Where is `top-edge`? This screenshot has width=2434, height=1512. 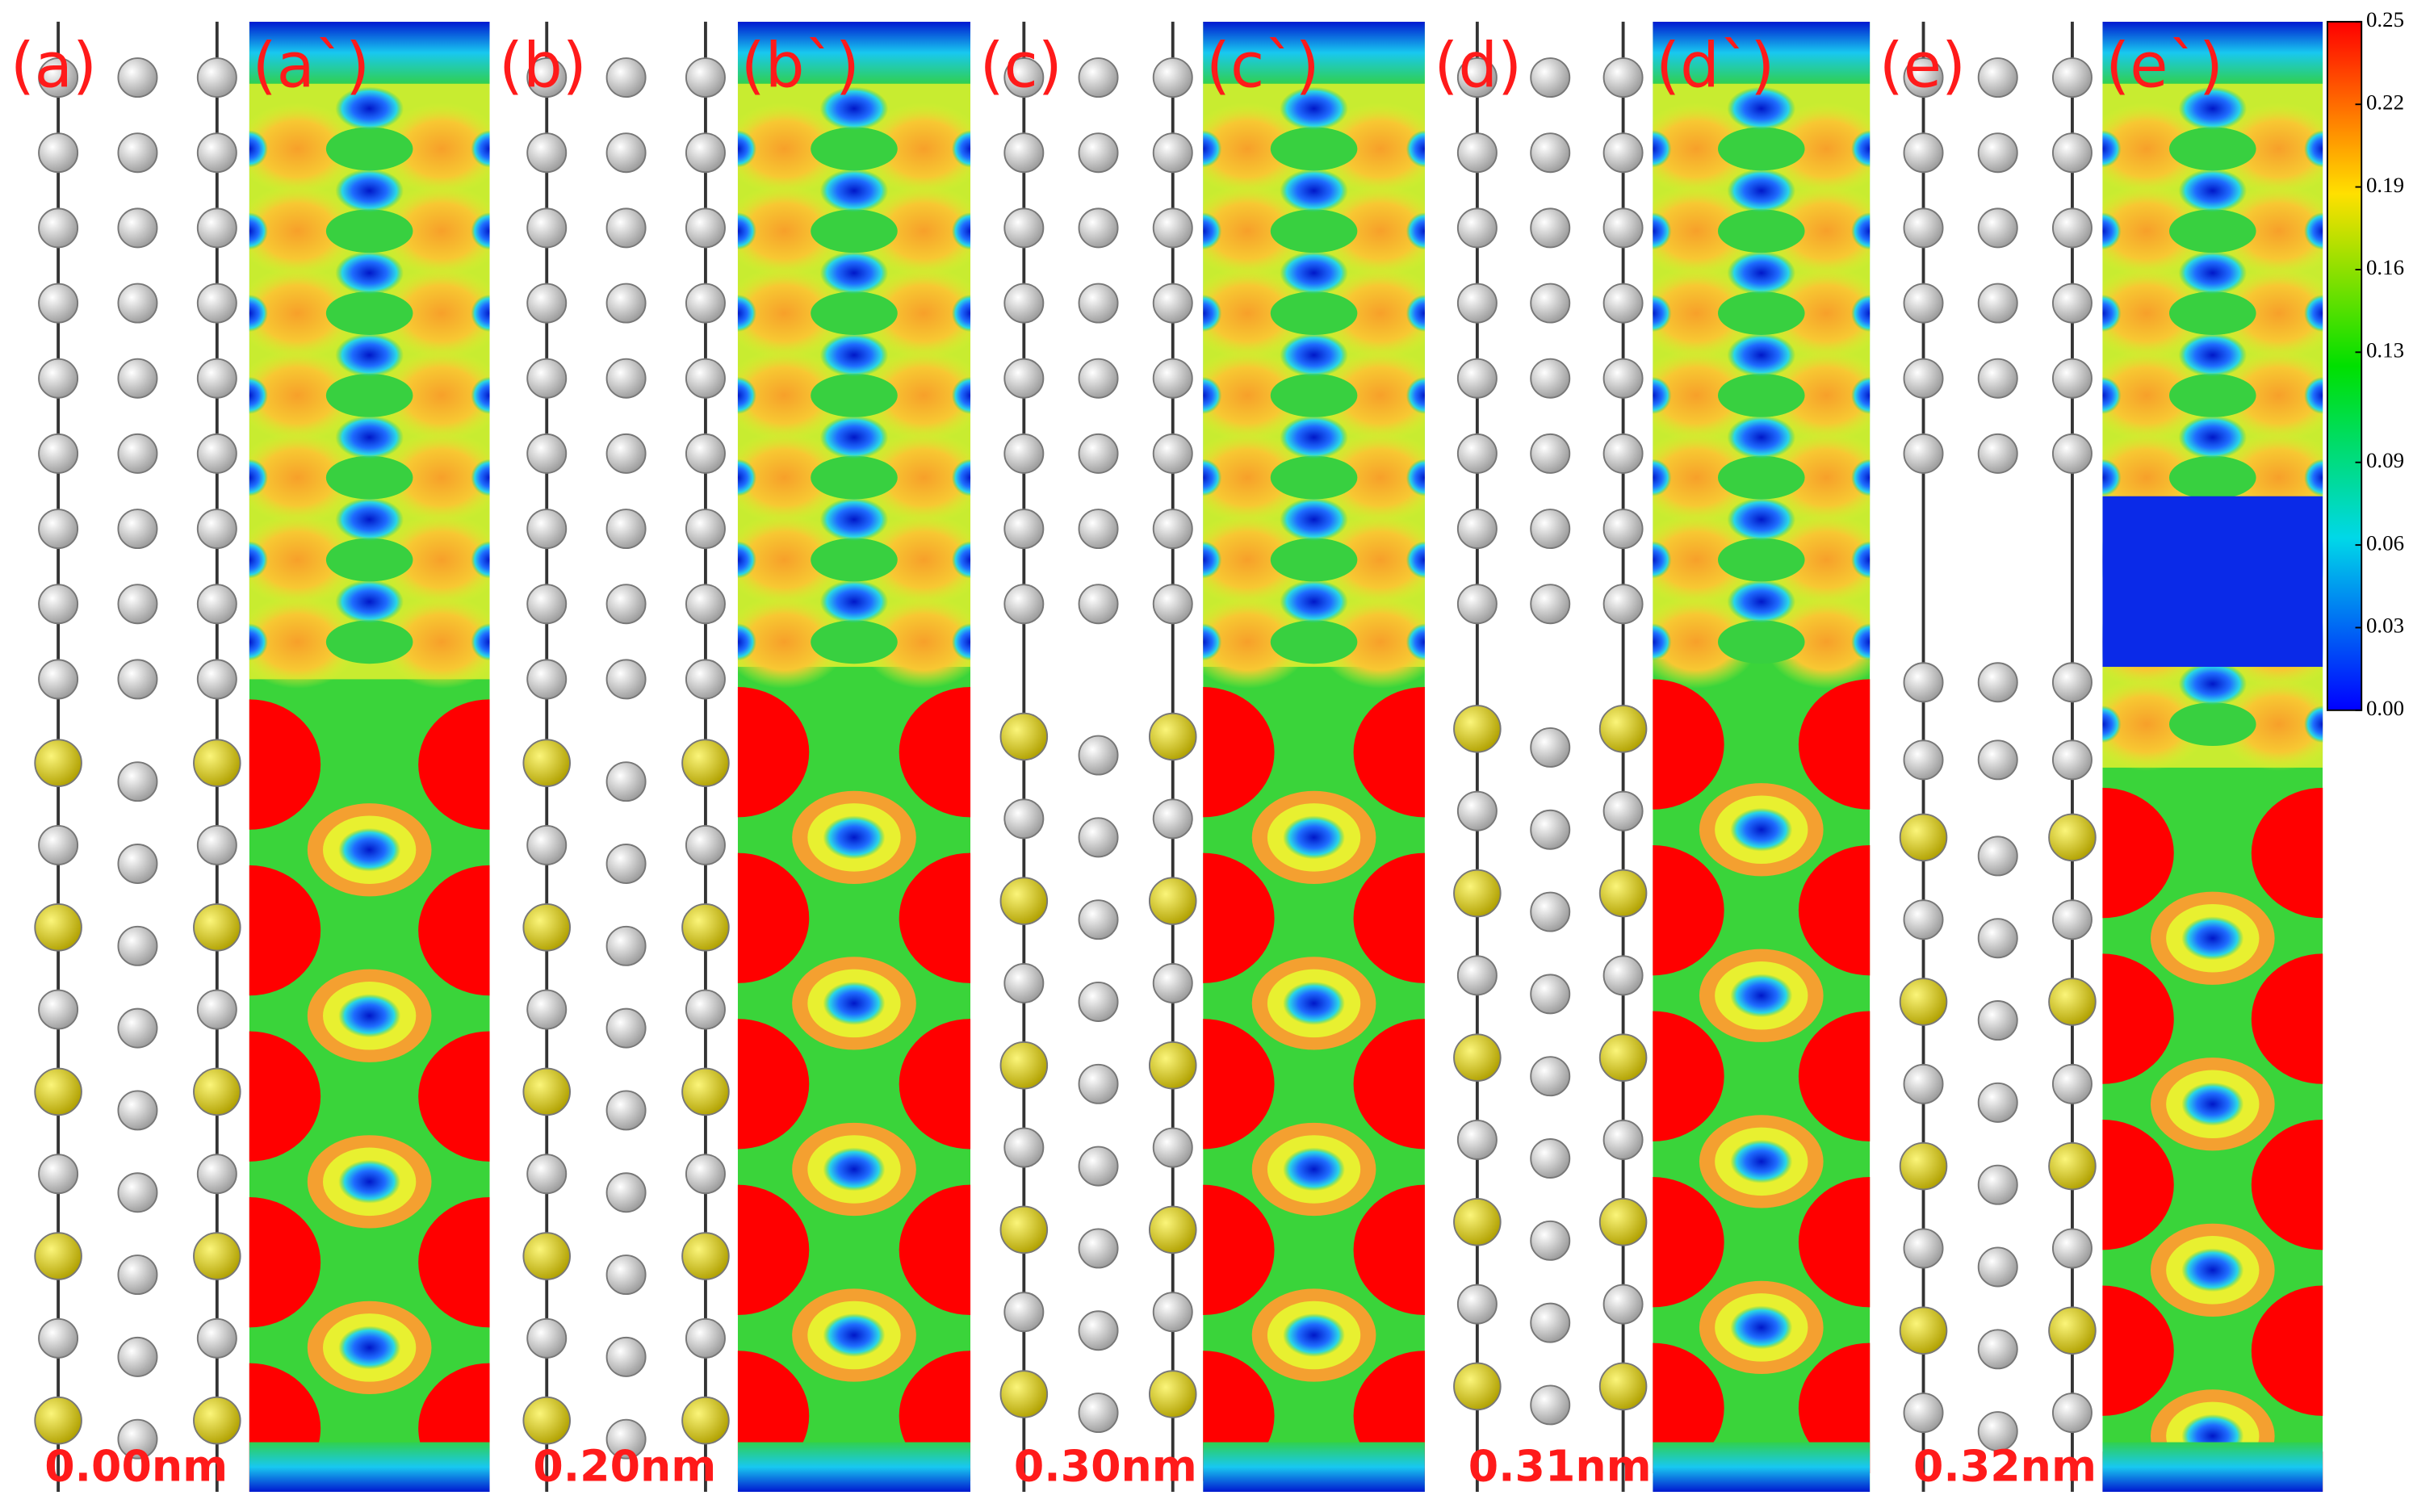
top-edge is located at coordinates (1314, 52).